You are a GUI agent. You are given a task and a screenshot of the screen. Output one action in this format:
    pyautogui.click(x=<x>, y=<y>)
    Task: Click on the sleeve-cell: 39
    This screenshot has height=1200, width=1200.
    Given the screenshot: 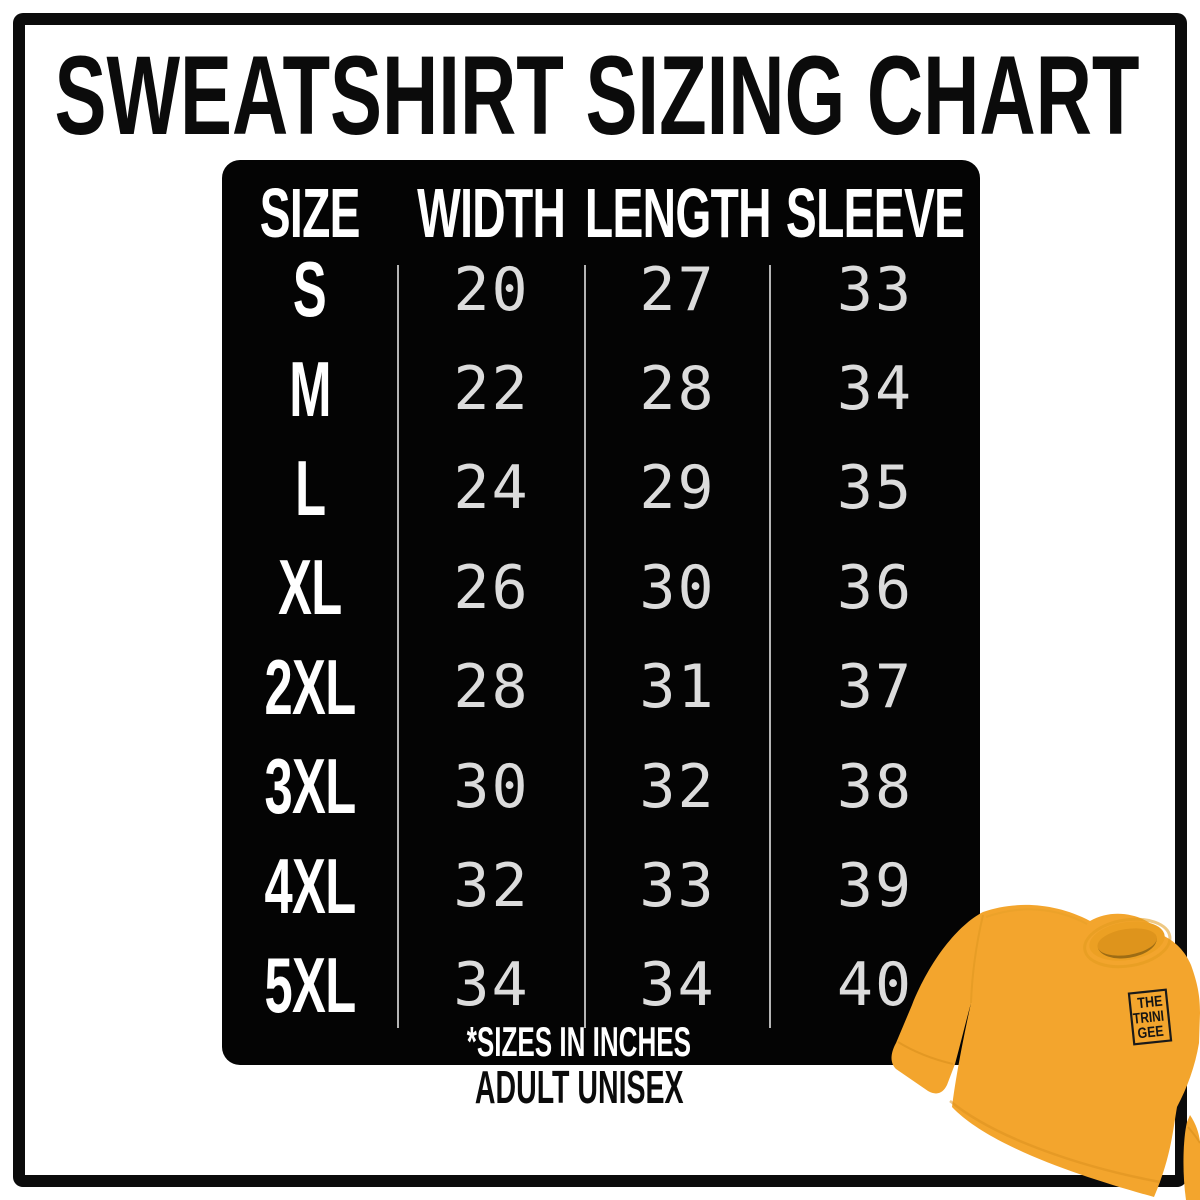 What is the action you would take?
    pyautogui.click(x=875, y=885)
    